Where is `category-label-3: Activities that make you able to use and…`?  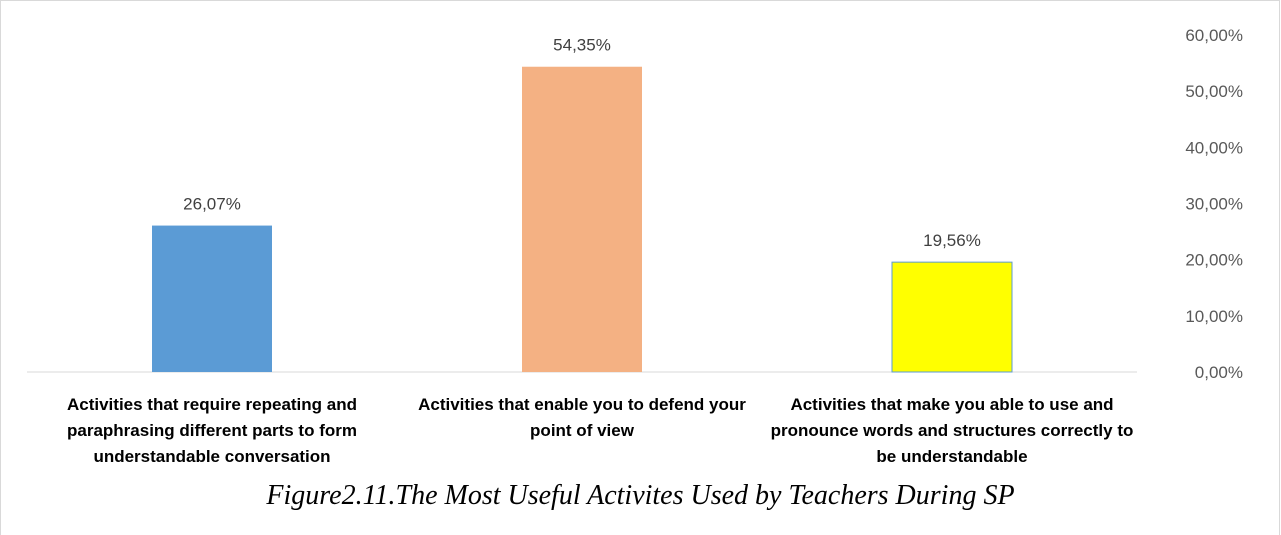
category-label-3: Activities that make you able to use and… is located at coordinates (952, 430).